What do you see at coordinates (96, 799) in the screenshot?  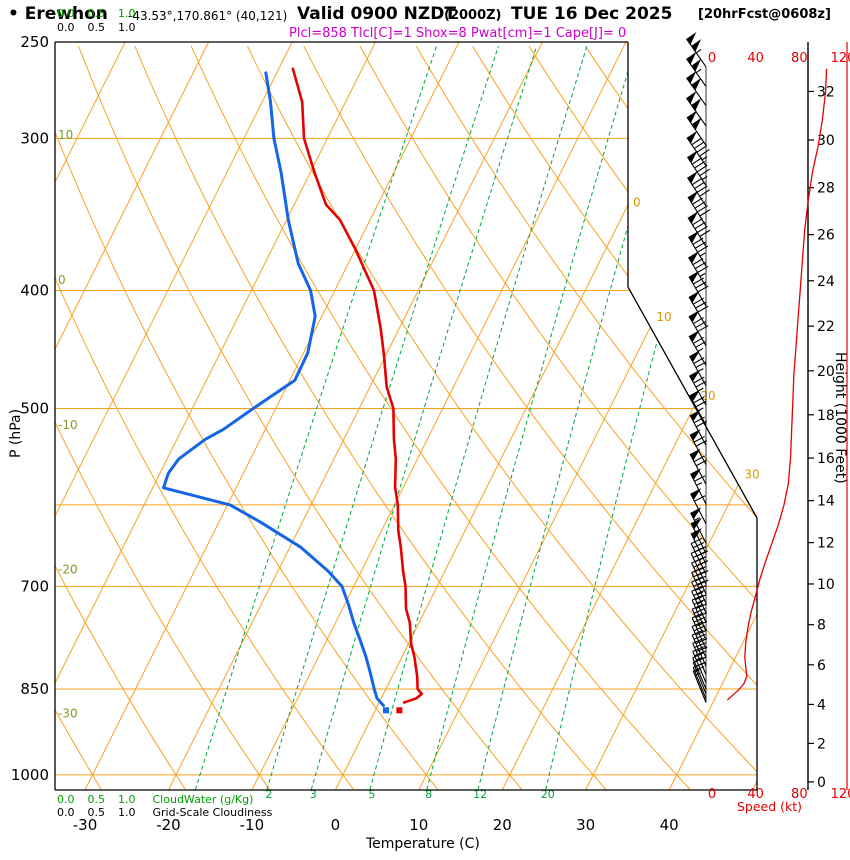 I see `scale-value: 0.5` at bounding box center [96, 799].